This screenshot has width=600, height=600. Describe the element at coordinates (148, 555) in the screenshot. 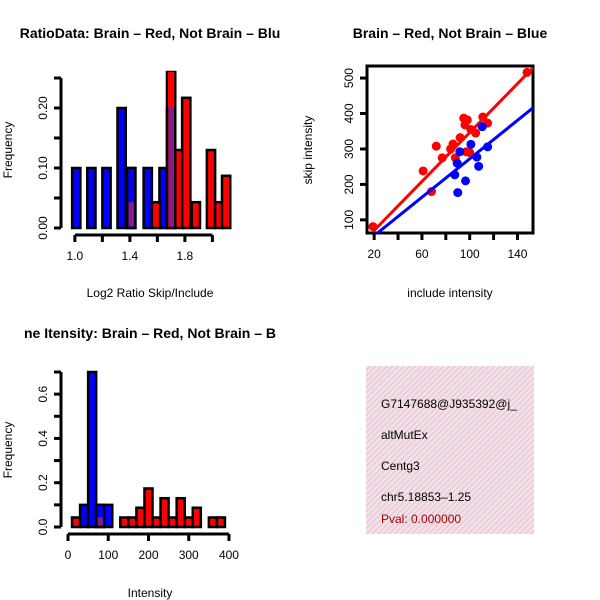

I see `x-tick-label: 200` at that location.